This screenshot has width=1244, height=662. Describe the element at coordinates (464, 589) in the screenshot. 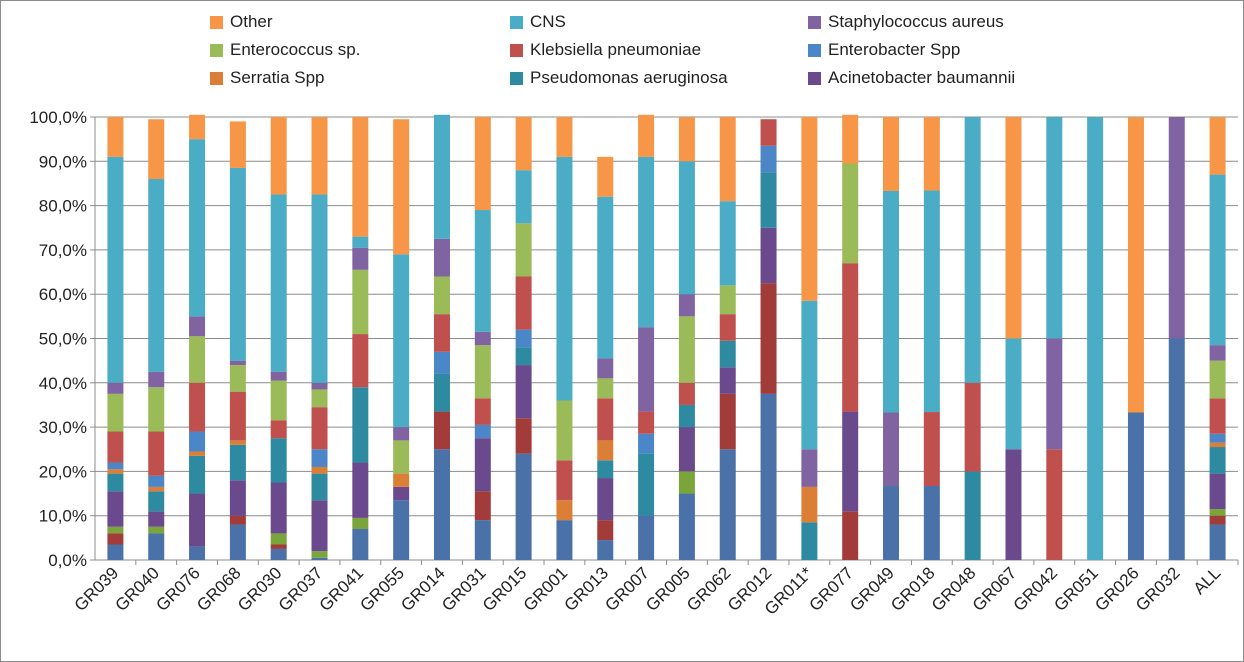

I see `x-tick-label: GR031` at that location.